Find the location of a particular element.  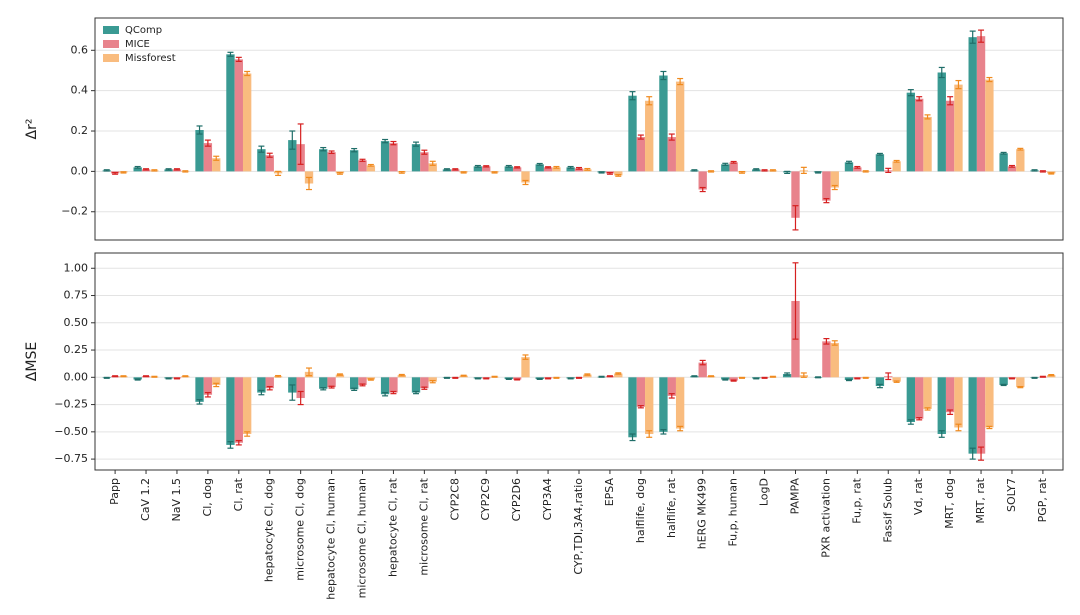

y-tick-label: 0.00 is located at coordinates (76, 376).